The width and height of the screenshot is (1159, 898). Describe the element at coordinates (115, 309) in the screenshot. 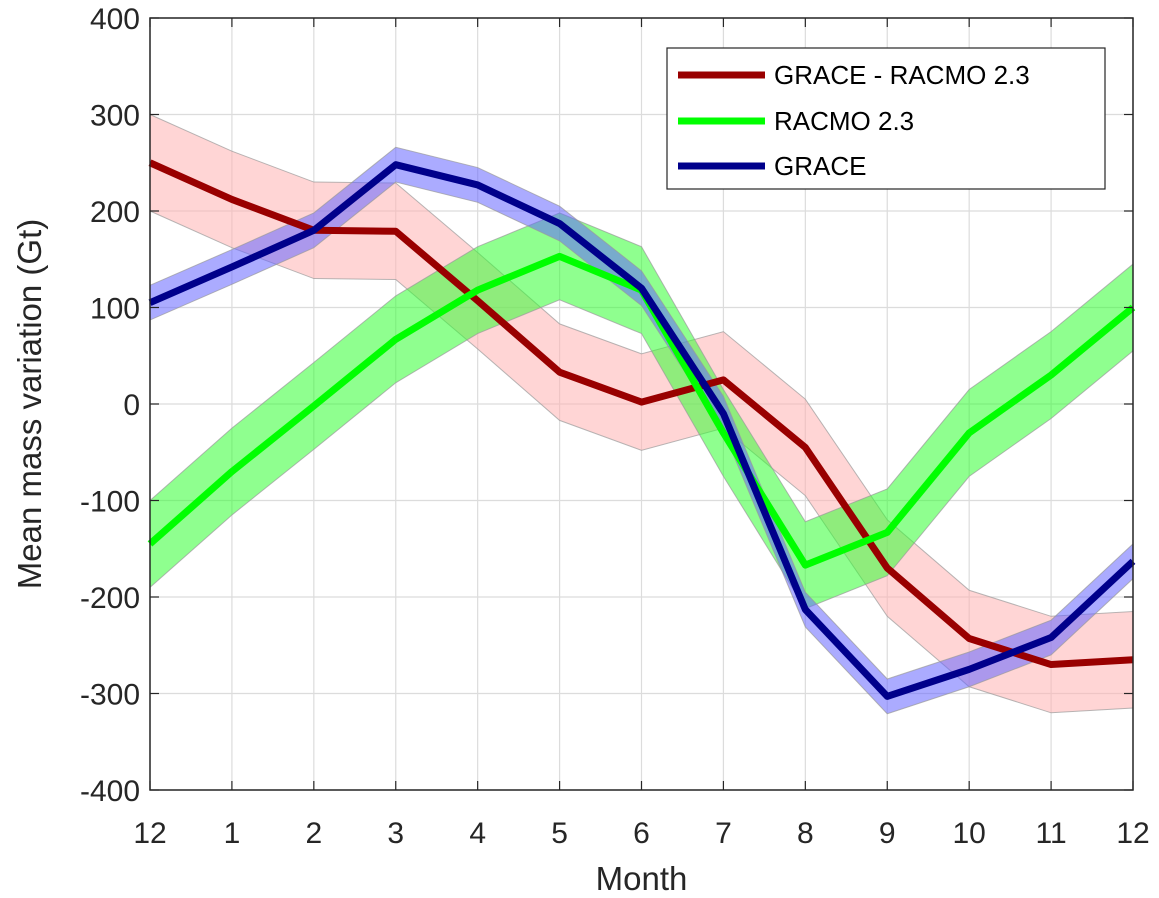

I see `y-tick-label: 100` at that location.